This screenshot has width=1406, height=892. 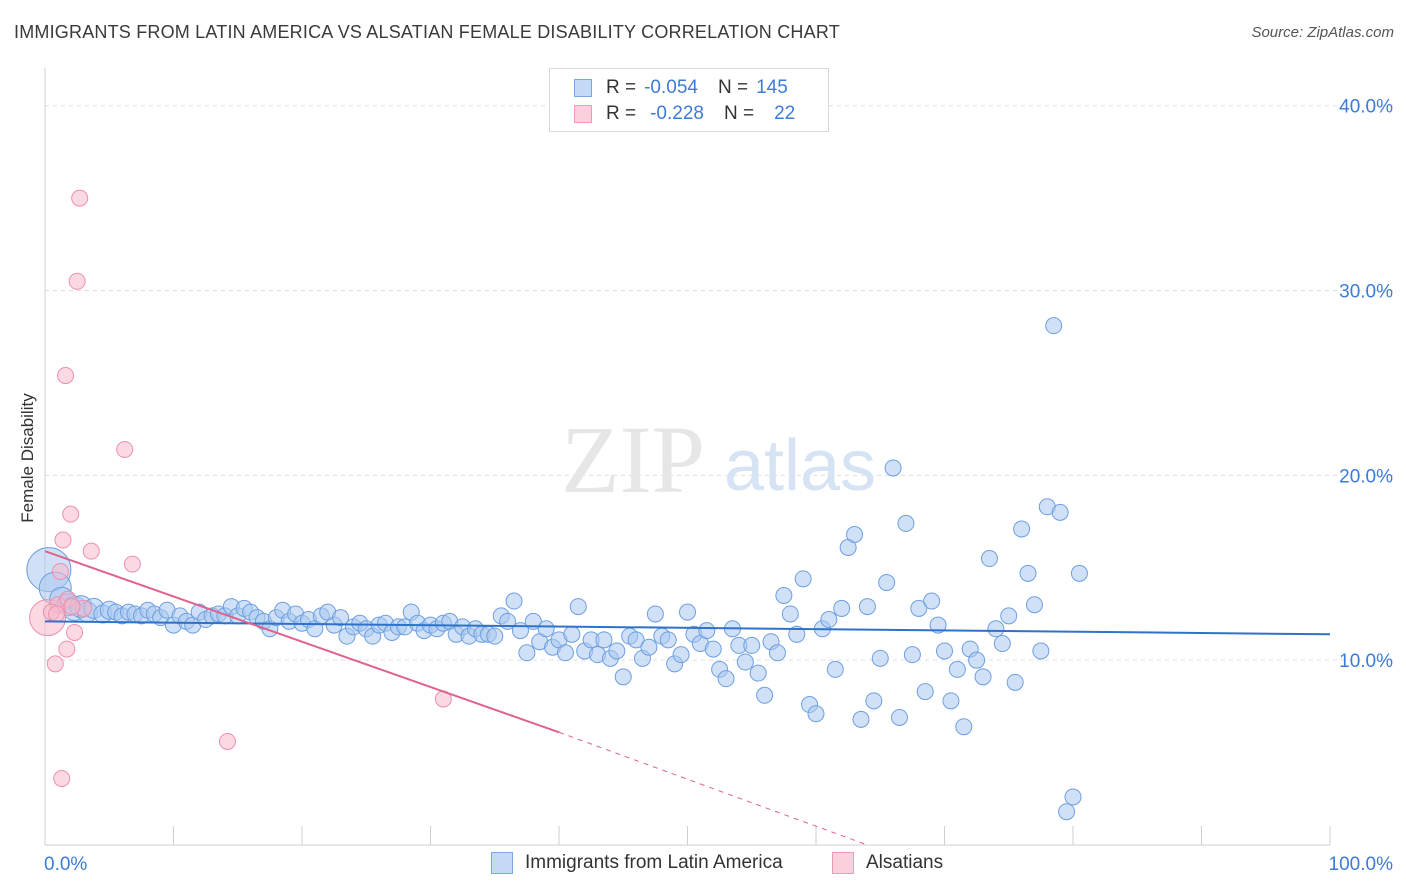 I want to click on source-label: Source: ZipAtlas.com, so click(x=1322, y=32).